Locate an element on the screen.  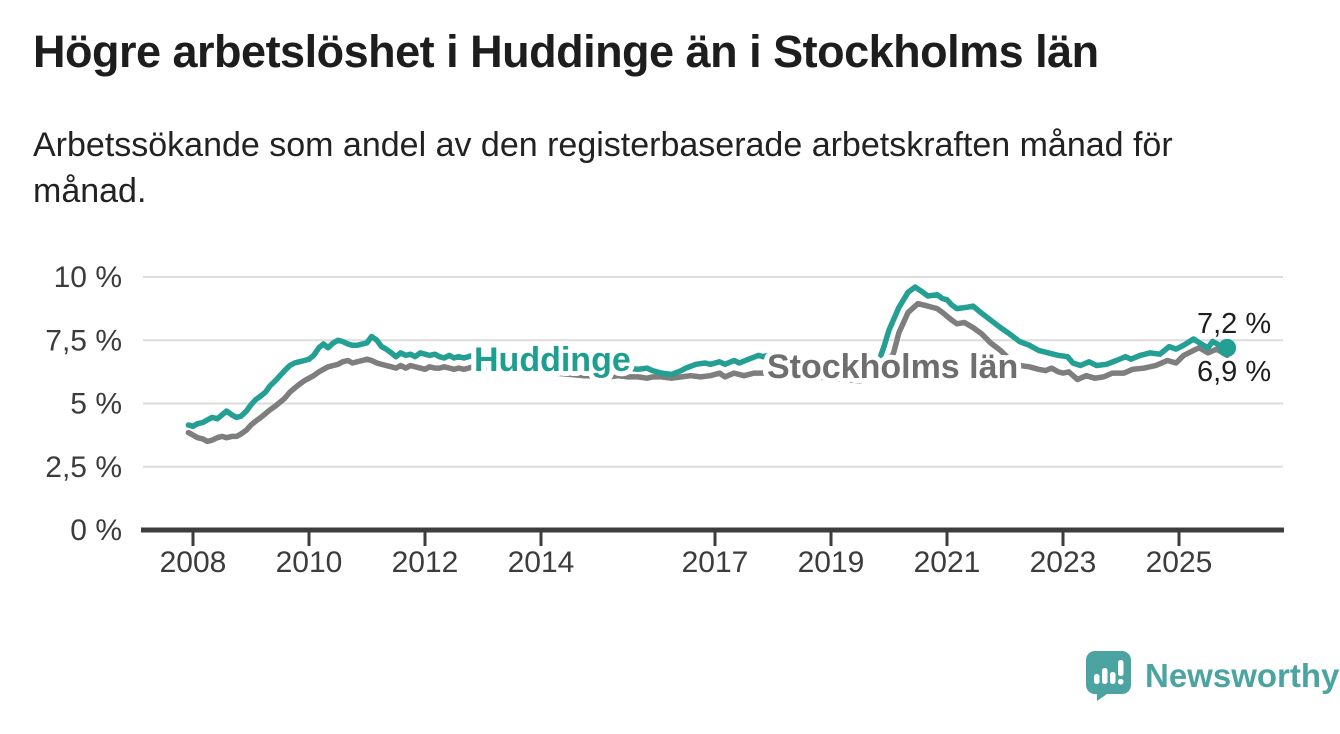
y-axis-labels: 10 % 7,5 % 5 % 2,5 % 0 % is located at coordinates (83, 404).